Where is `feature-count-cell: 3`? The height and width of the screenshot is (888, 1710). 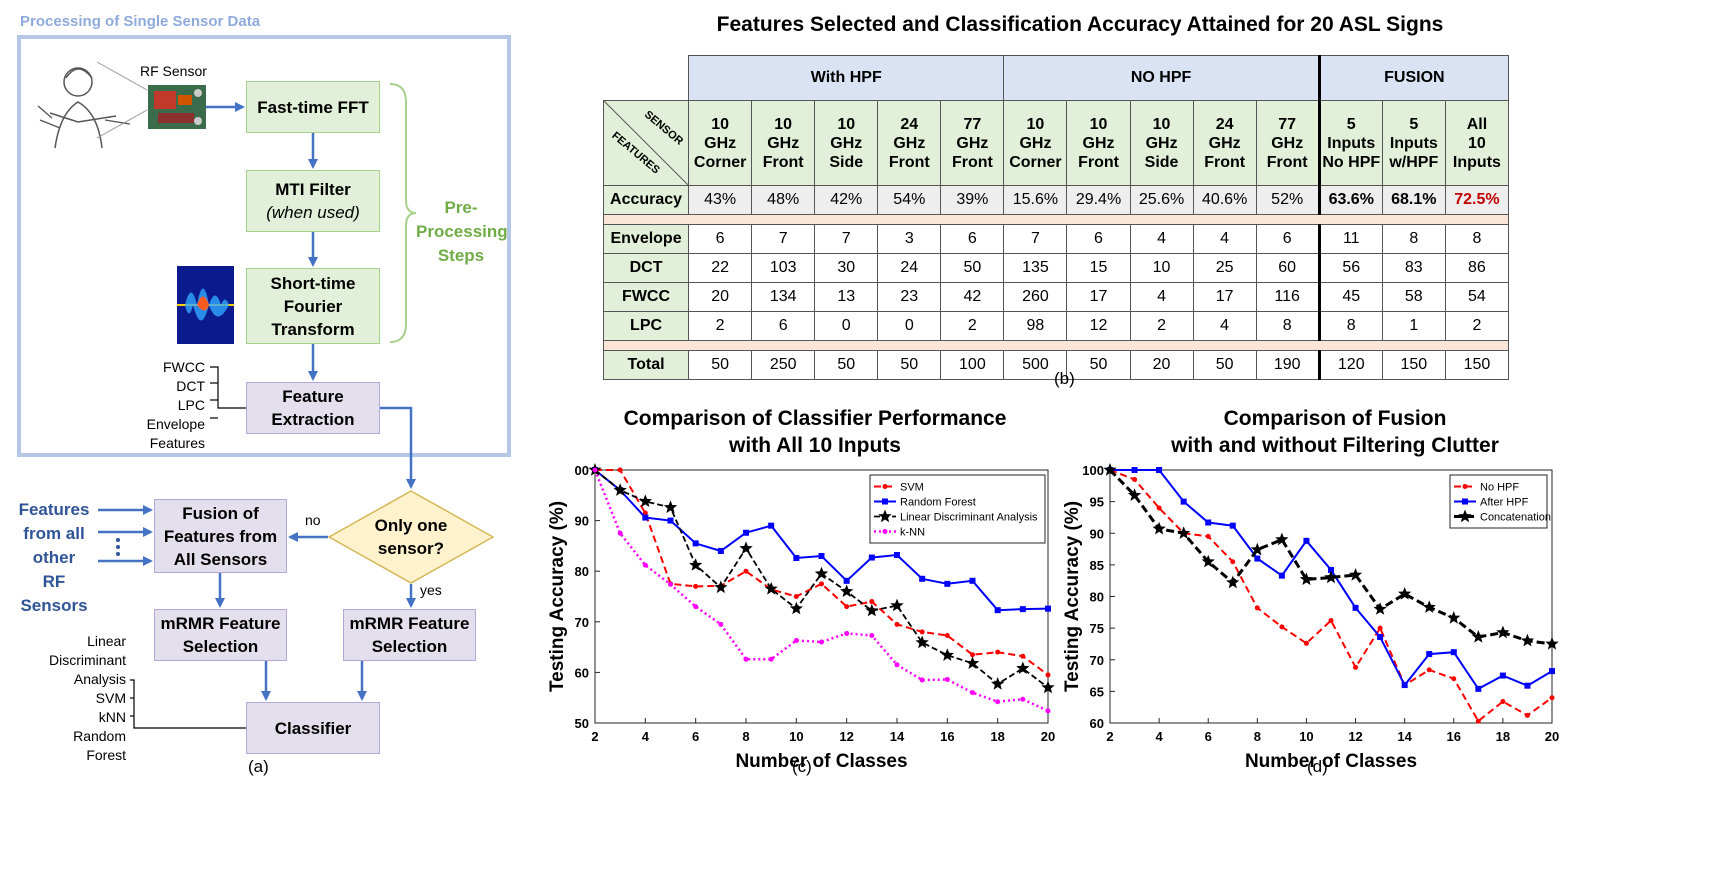 feature-count-cell: 3 is located at coordinates (909, 239).